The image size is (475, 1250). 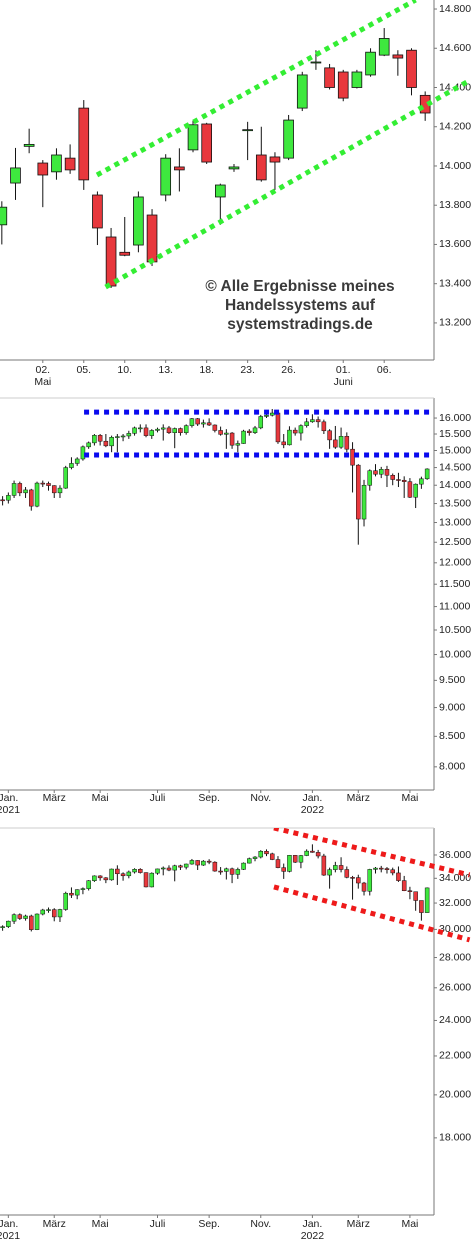 What do you see at coordinates (343, 382) in the screenshot?
I see `x-tick-sublabel: Juni` at bounding box center [343, 382].